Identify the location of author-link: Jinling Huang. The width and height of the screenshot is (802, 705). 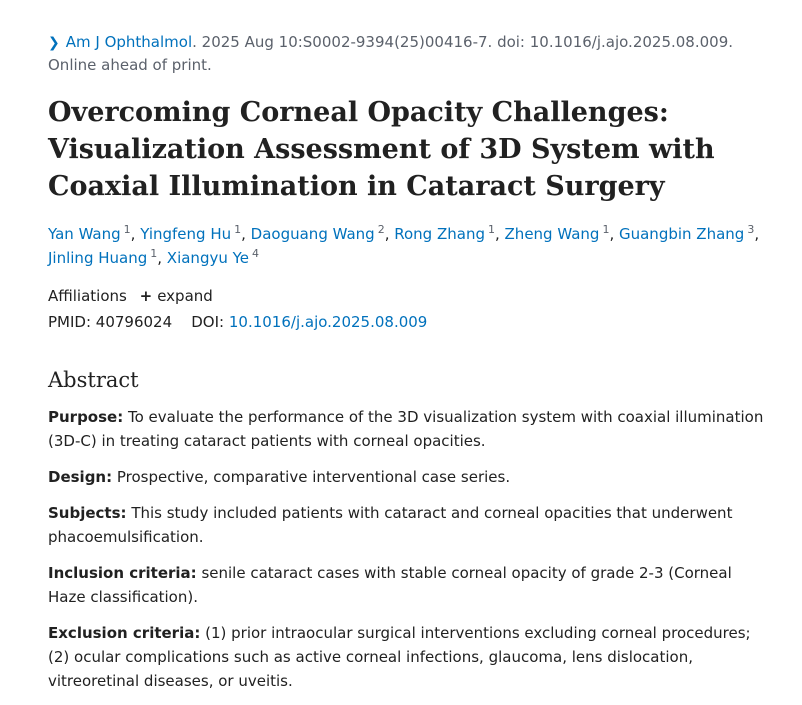
(98, 258).